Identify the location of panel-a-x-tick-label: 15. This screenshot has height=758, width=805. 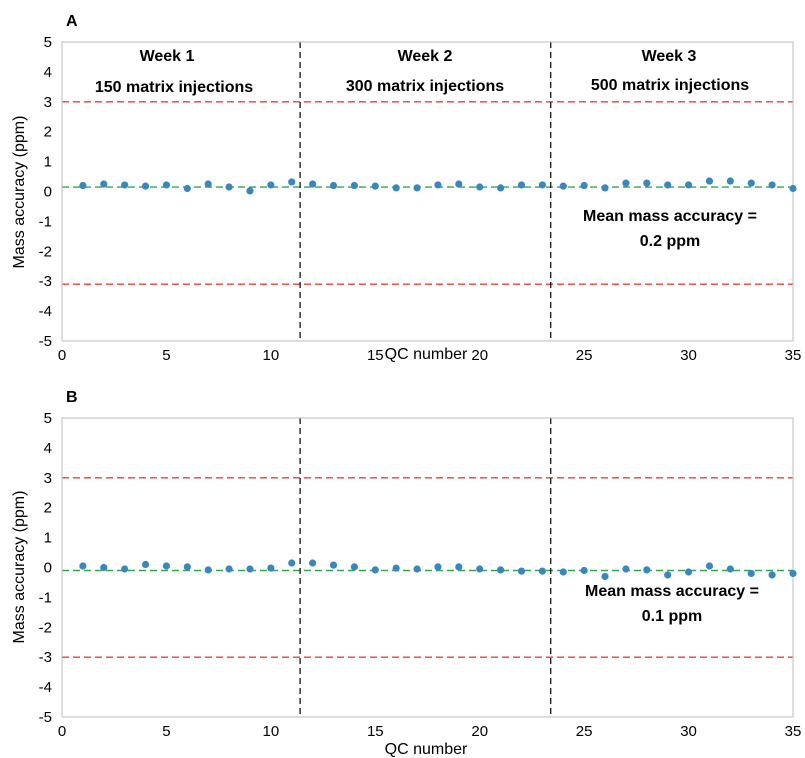
(375, 355).